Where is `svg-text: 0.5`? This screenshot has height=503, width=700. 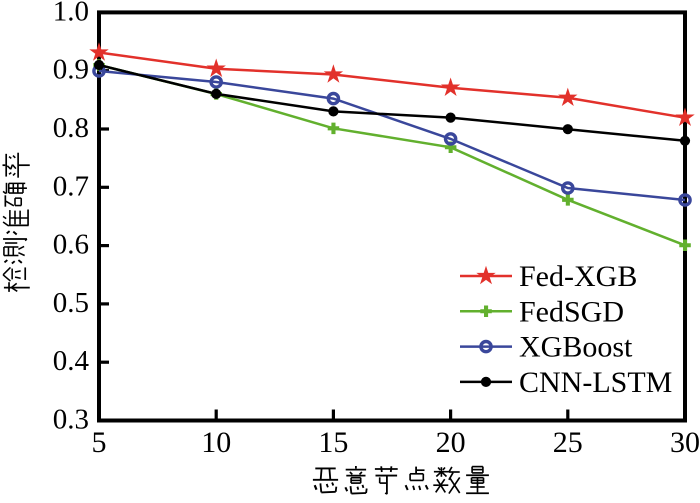 svg-text: 0.5 is located at coordinates (71, 303).